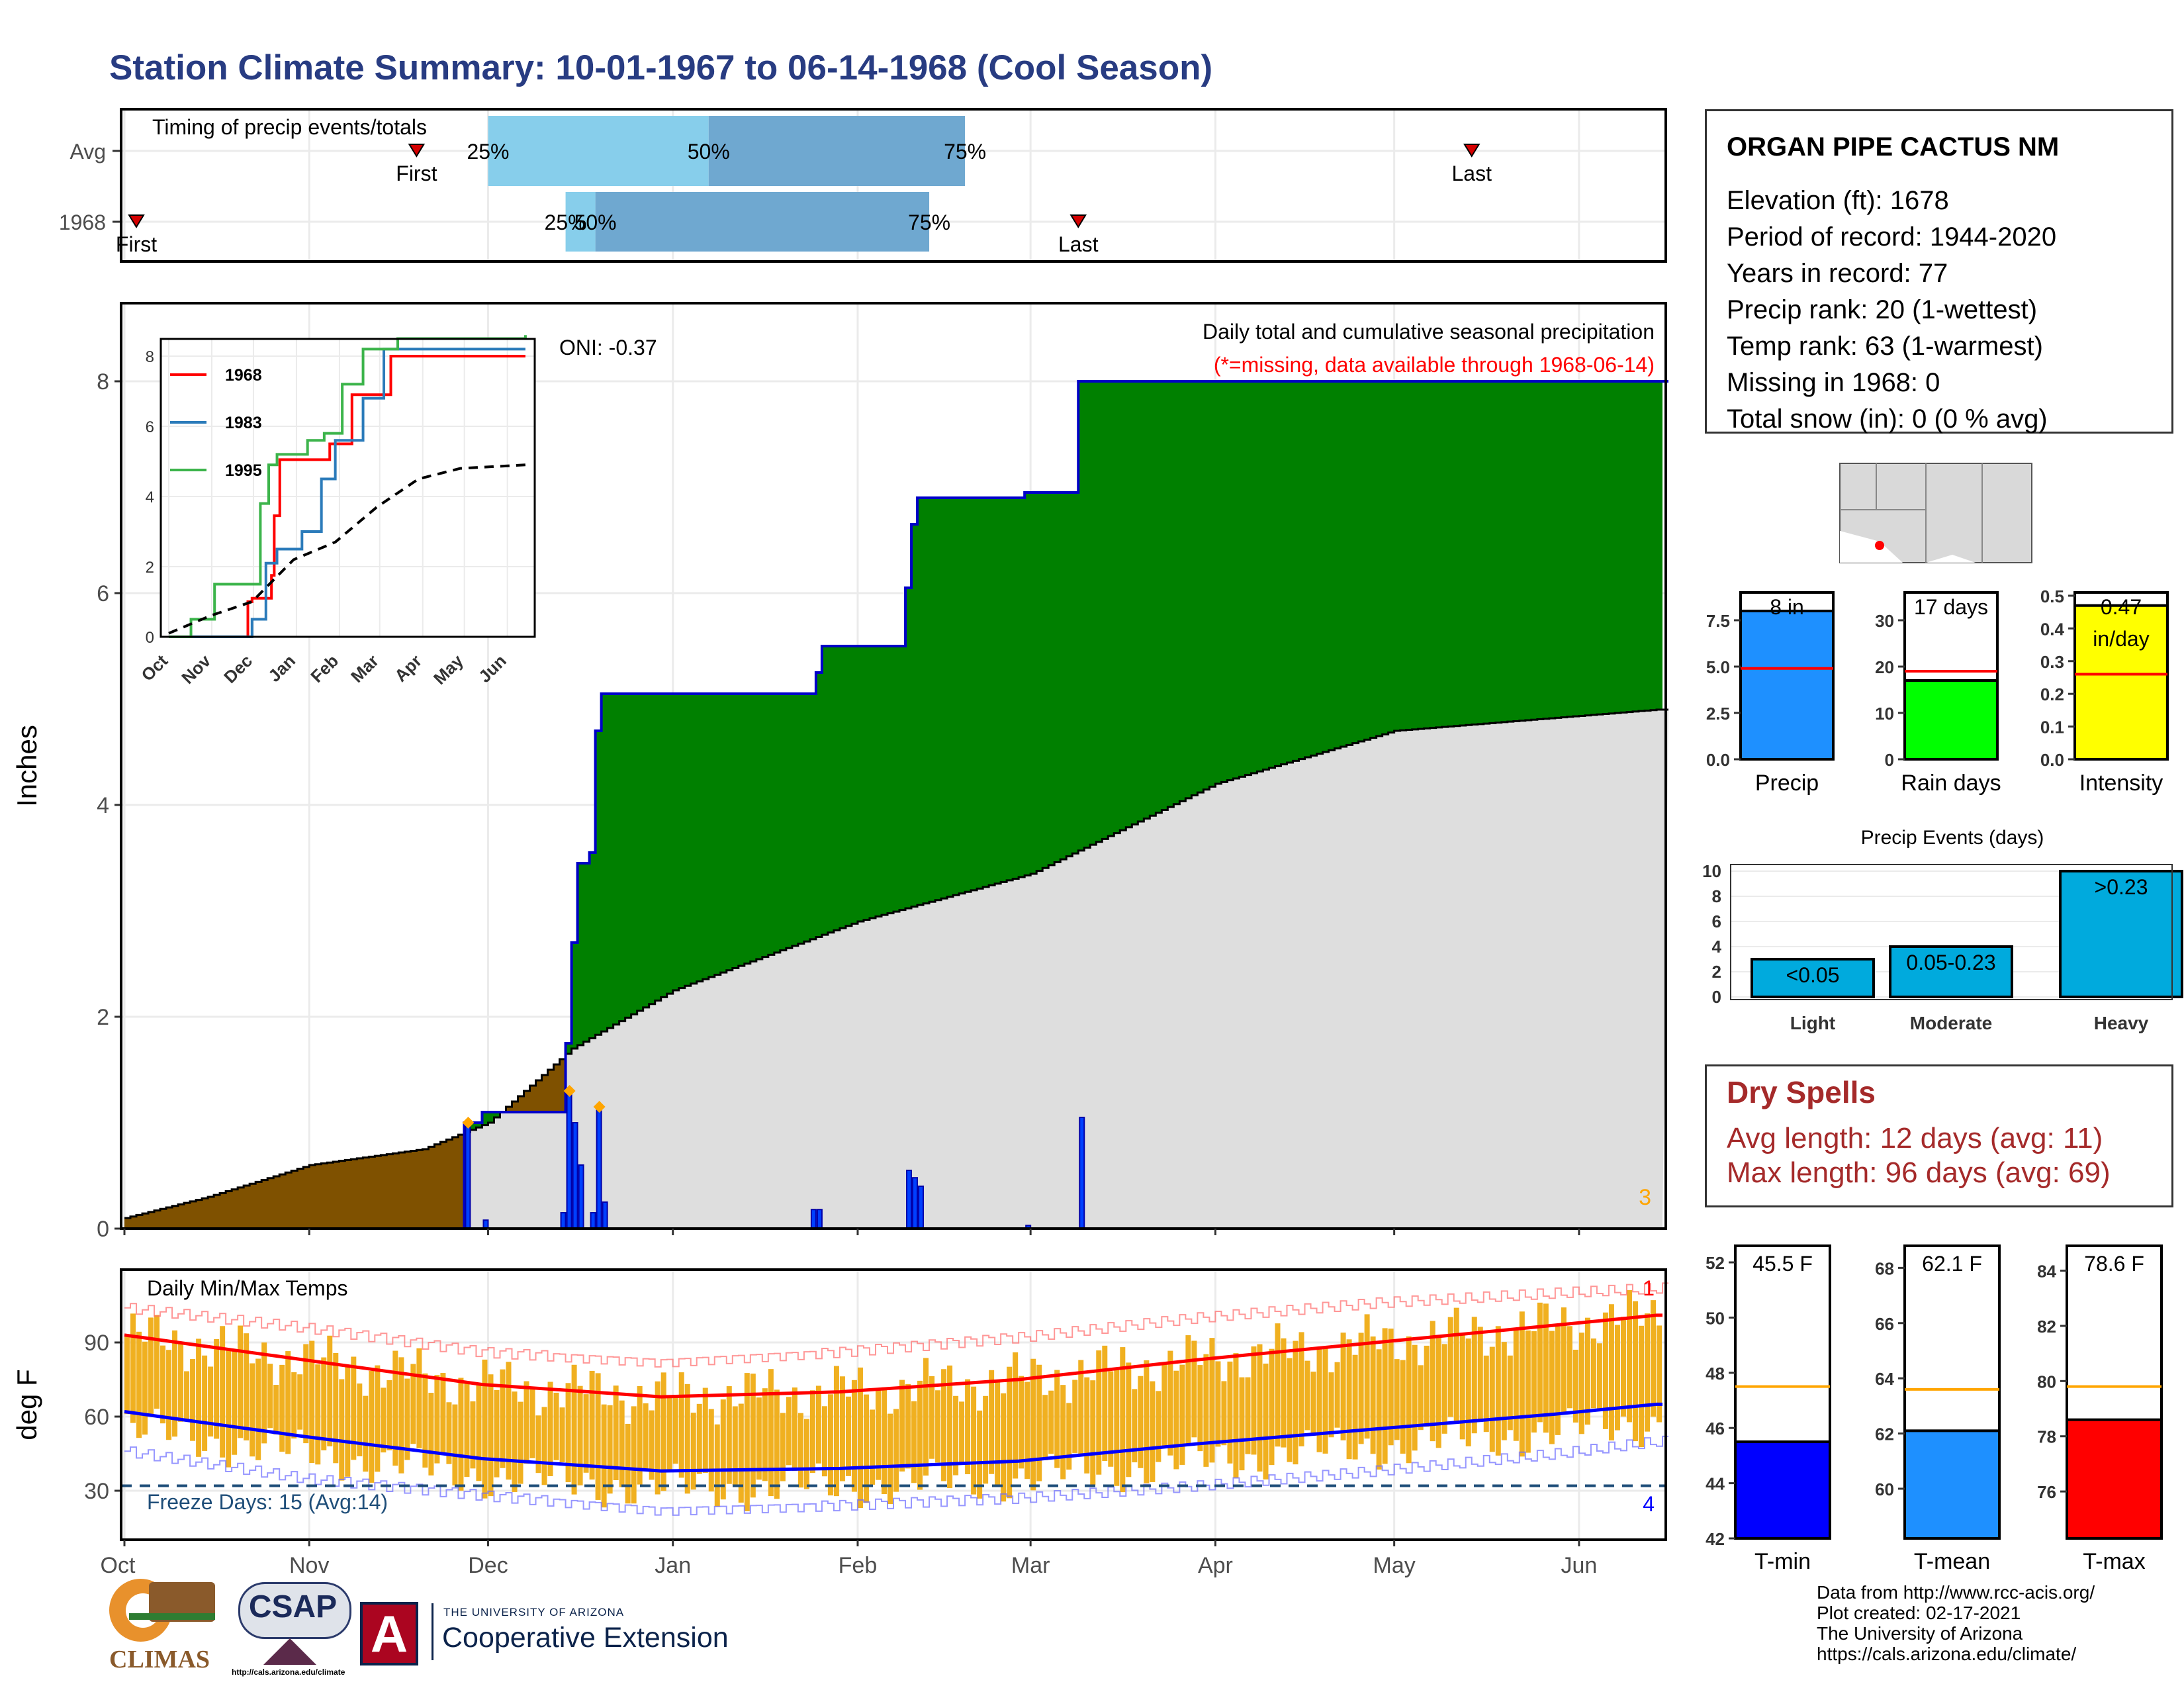 The height and width of the screenshot is (1688, 2184). Describe the element at coordinates (159, 1659) in the screenshot. I see `climas-logo-text: CLIMAS` at that location.